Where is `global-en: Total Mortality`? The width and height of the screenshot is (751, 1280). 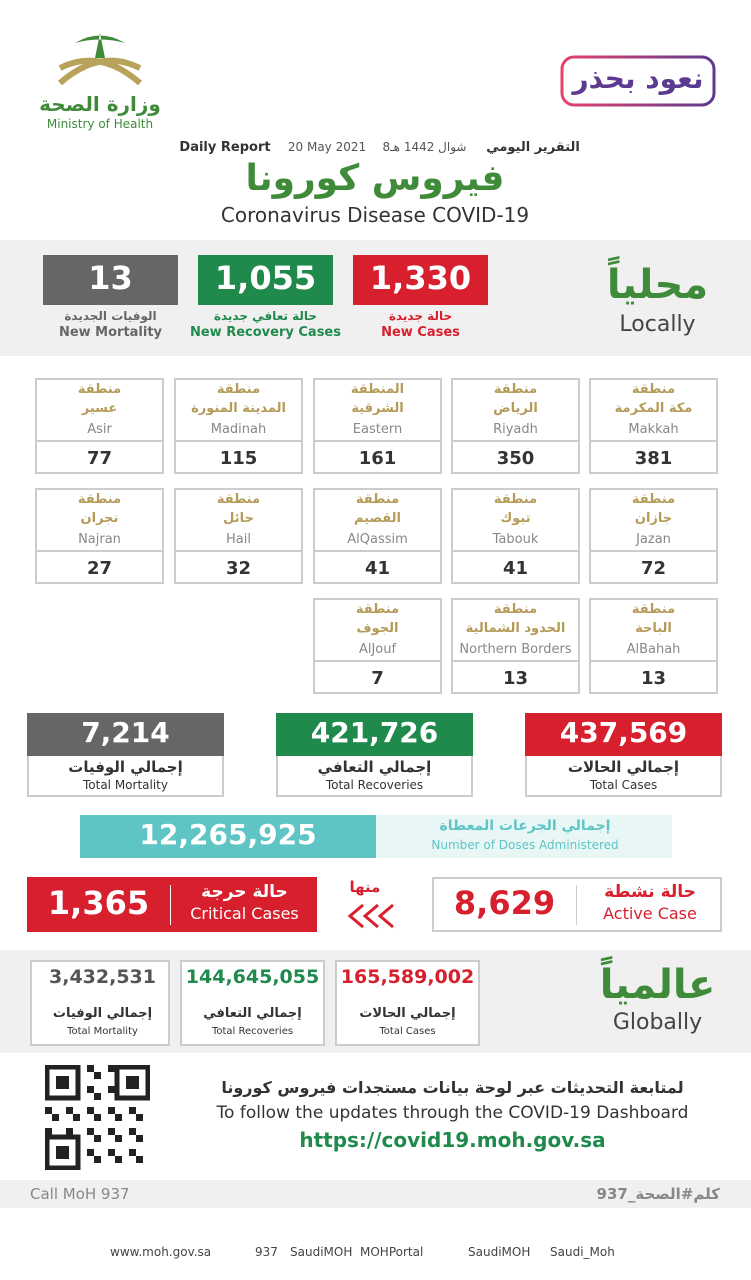 global-en: Total Mortality is located at coordinates (102, 1031).